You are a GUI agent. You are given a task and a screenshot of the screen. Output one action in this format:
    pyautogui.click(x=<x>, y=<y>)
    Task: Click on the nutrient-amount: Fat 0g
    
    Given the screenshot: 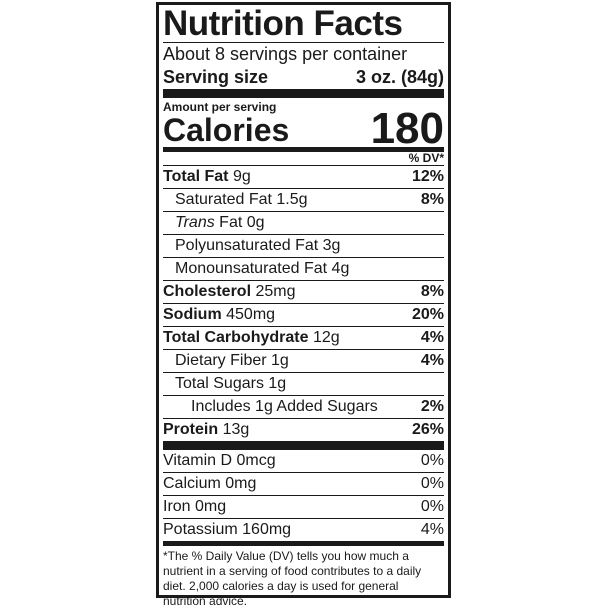 What is the action you would take?
    pyautogui.click(x=242, y=222)
    